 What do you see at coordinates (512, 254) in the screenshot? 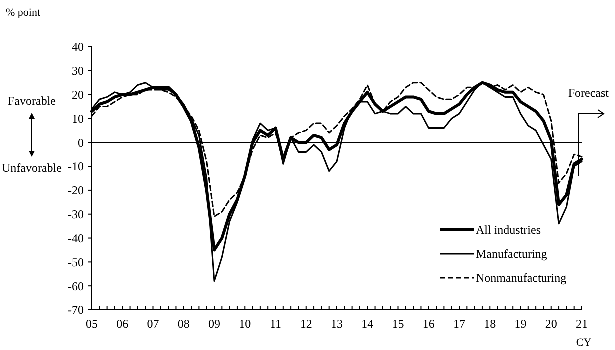
I see `legend-label: Manufacturing` at bounding box center [512, 254].